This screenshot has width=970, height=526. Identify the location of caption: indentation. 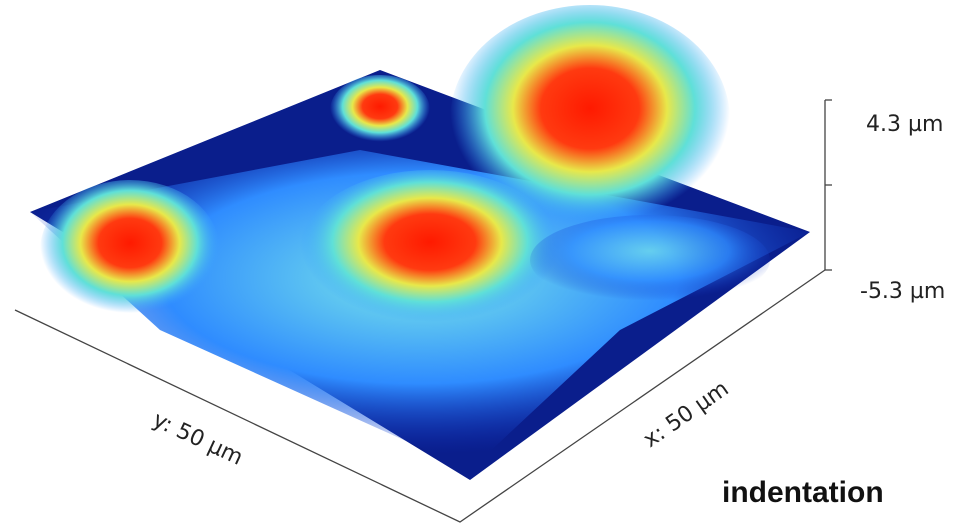
(803, 492).